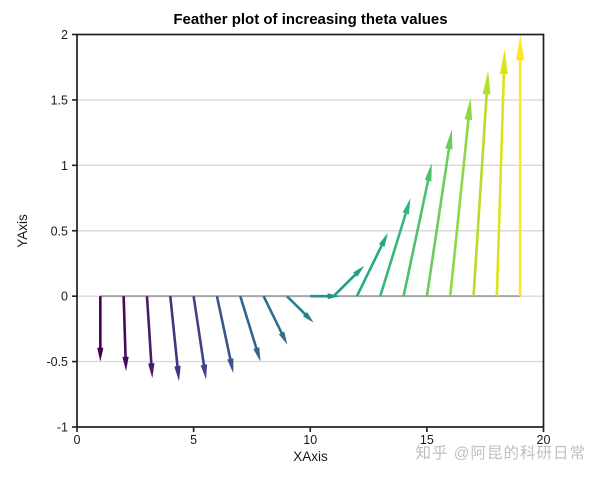 The height and width of the screenshot is (479, 600). What do you see at coordinates (64, 166) in the screenshot?
I see `y-tick-label: 1` at bounding box center [64, 166].